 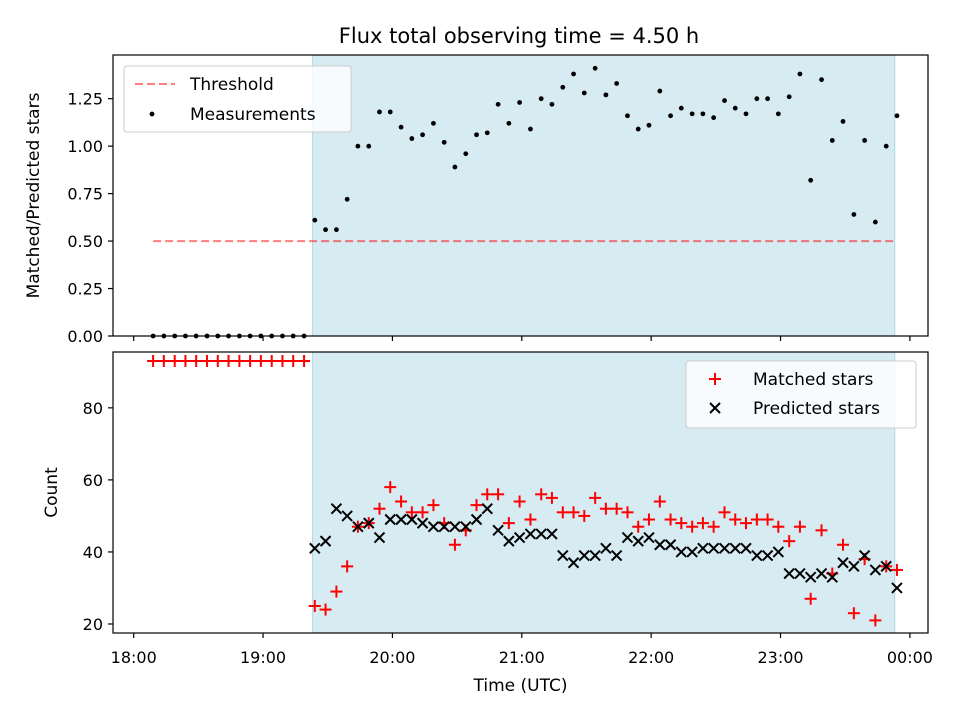 I want to click on y-tick-label: 1.00, so click(x=85, y=146).